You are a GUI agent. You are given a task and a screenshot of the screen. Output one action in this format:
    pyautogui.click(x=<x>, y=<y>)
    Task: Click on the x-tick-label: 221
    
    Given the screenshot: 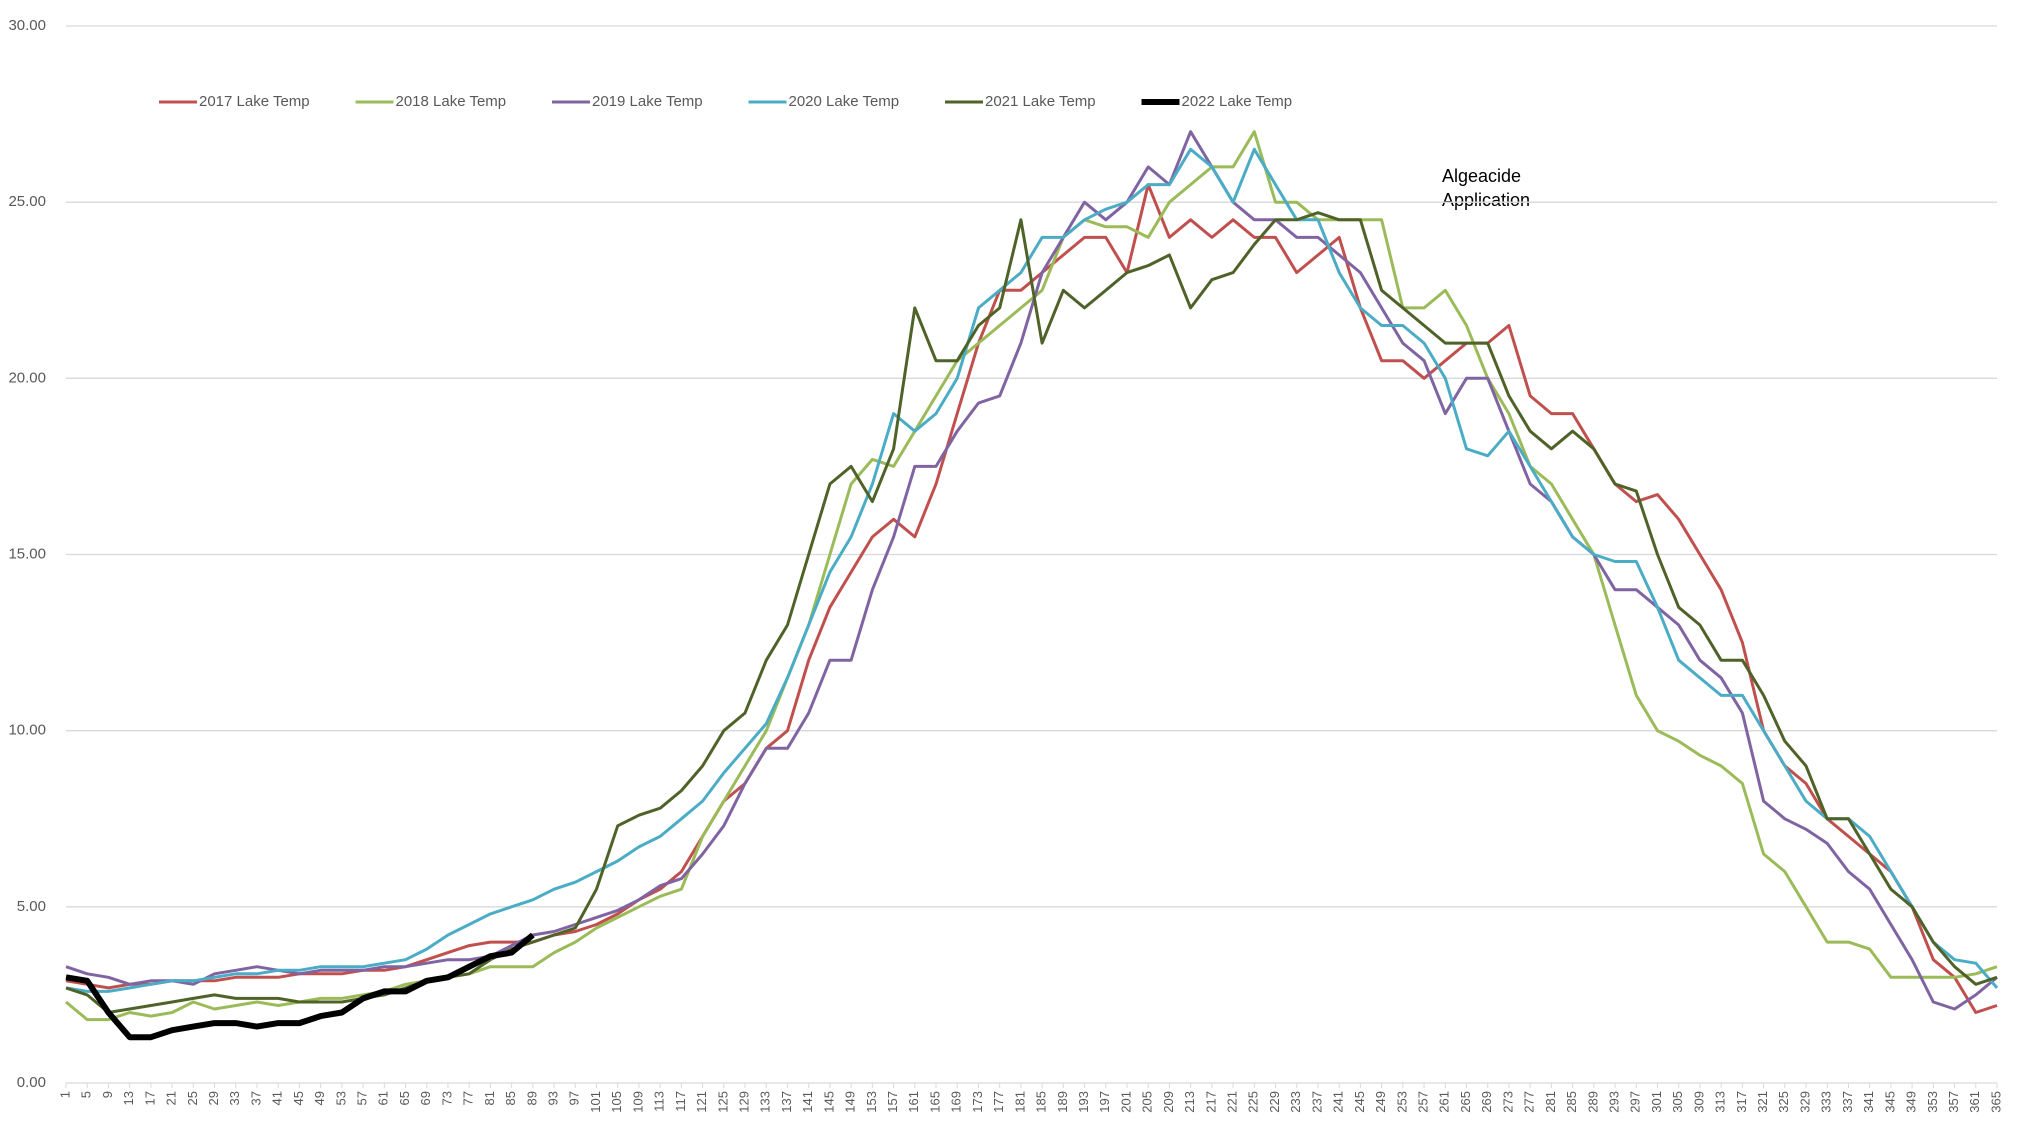 What is the action you would take?
    pyautogui.click(x=1232, y=1102)
    